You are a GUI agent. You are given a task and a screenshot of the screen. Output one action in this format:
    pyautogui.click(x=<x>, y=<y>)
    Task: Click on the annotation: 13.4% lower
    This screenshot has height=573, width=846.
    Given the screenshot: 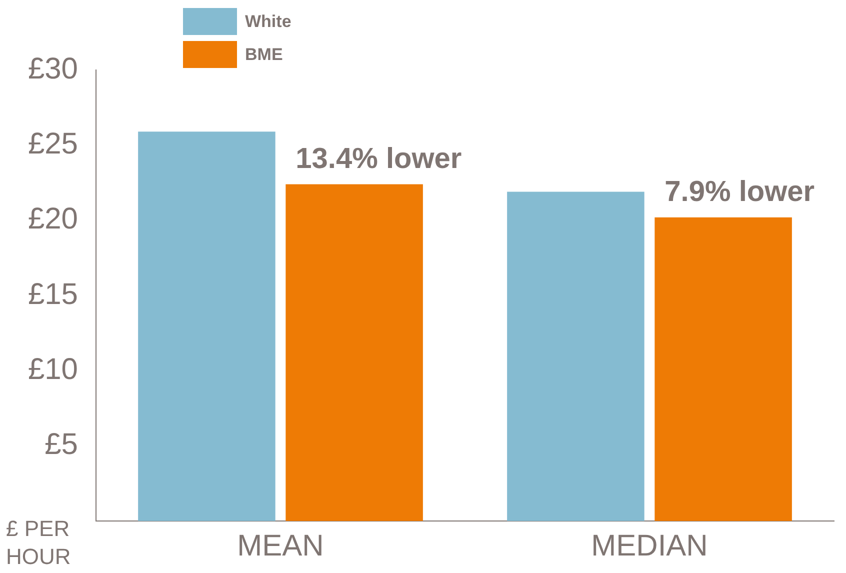 What is the action you would take?
    pyautogui.click(x=379, y=158)
    